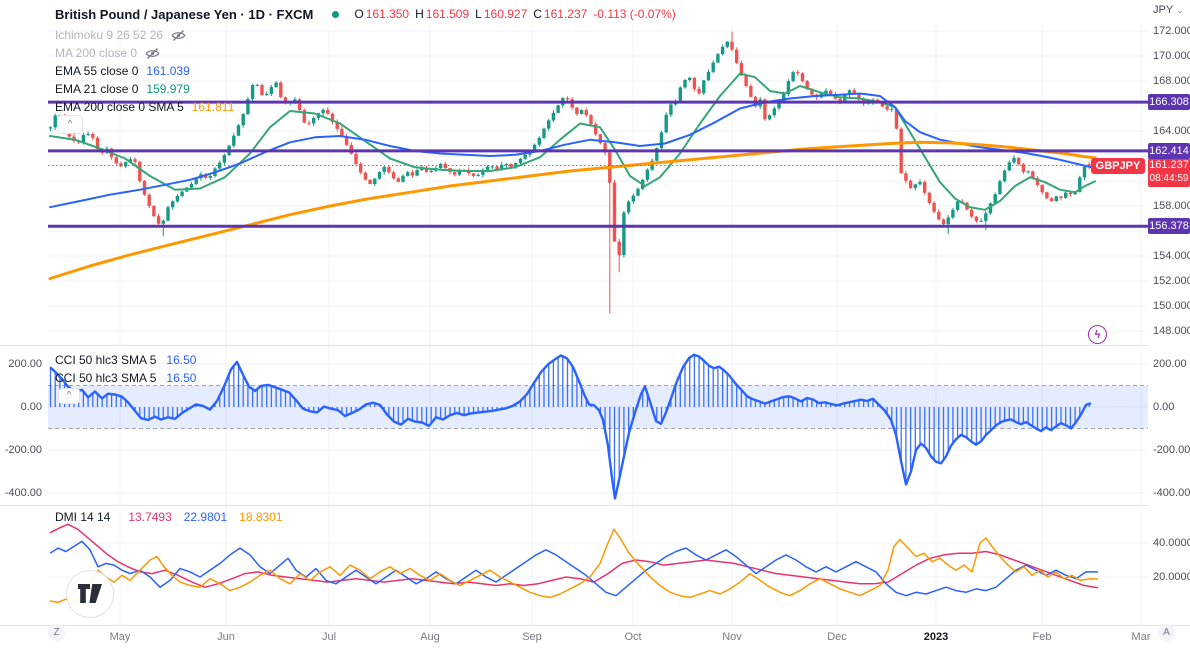 This screenshot has width=1190, height=648. What do you see at coordinates (168, 71) in the screenshot?
I see `indicator-value: 161.039` at bounding box center [168, 71].